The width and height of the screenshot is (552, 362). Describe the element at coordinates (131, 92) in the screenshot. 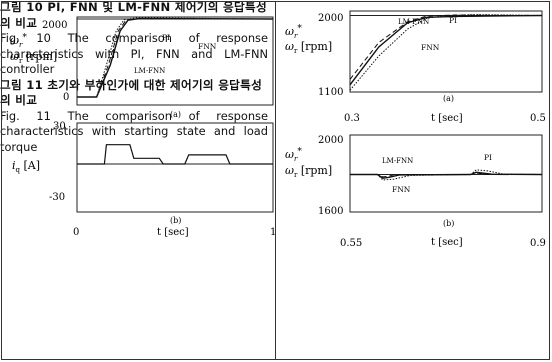

I see `figure11-caption-korean: 그림 11 초기와 부하인가에 대한 제어기의 응답특성의 비교` at that location.